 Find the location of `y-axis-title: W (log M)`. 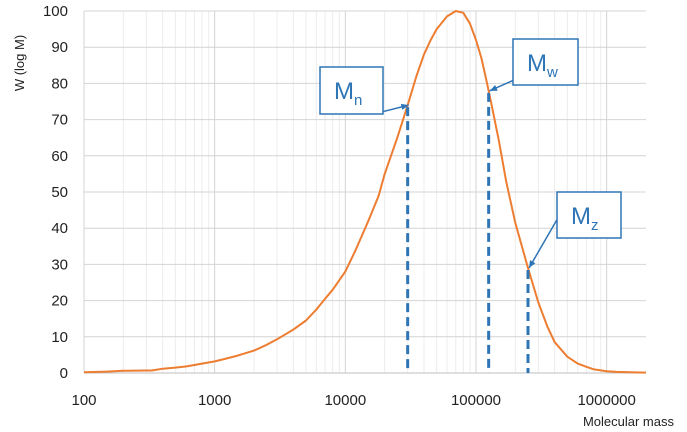

y-axis-title: W (log M) is located at coordinates (19, 63).